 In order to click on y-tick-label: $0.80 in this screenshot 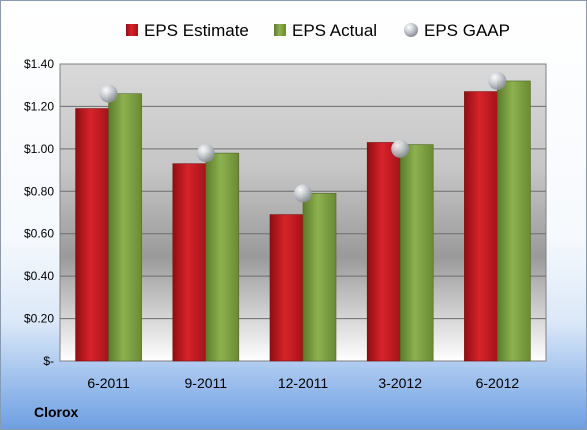, I will do `click(39, 191)`.